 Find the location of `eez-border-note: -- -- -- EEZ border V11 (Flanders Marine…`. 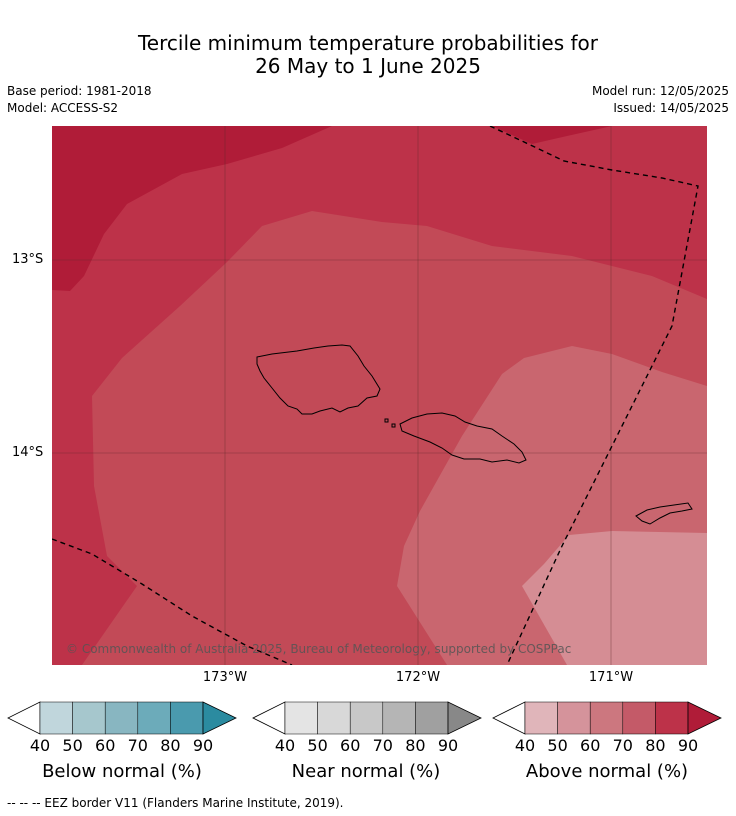

eez-border-note: -- -- -- EEZ border V11 (Flanders Marine… is located at coordinates (175, 803).